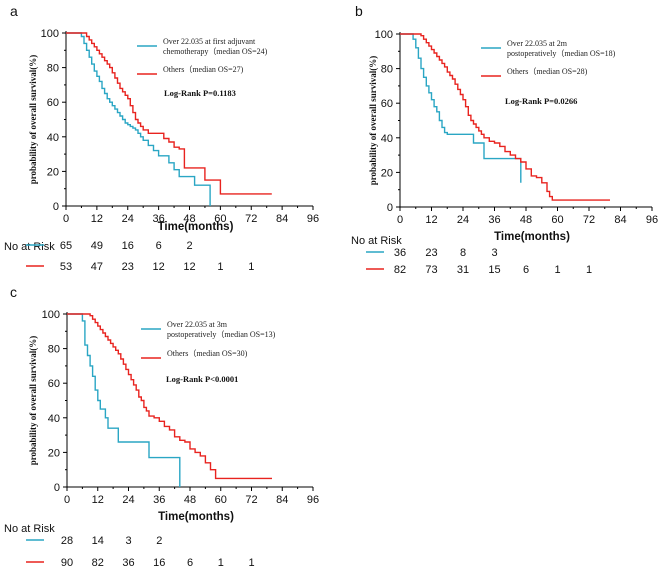 The width and height of the screenshot is (669, 575). I want to click on risk-table-title-c: No at Risk, so click(29, 529).